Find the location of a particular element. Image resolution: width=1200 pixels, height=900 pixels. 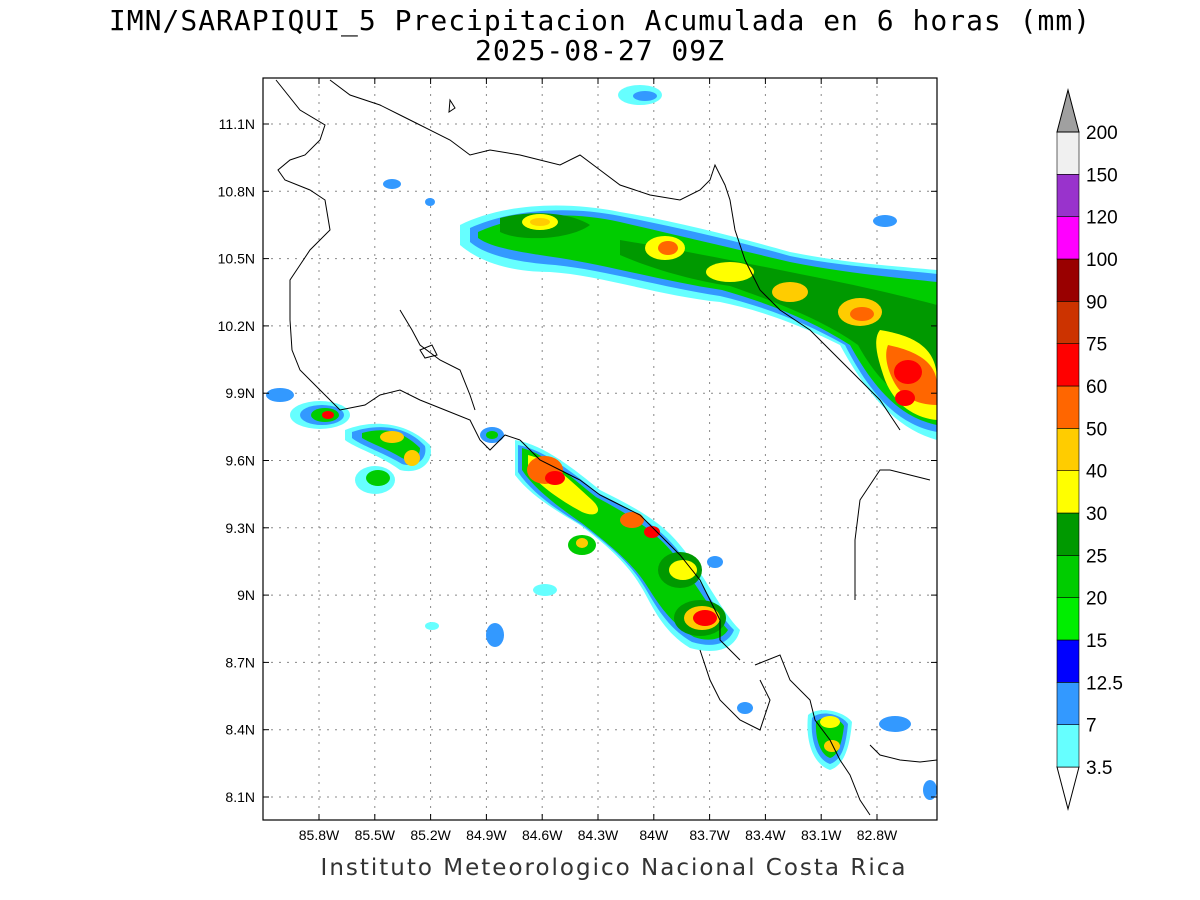

lat-tick-label: 10.5N is located at coordinates (236, 259).